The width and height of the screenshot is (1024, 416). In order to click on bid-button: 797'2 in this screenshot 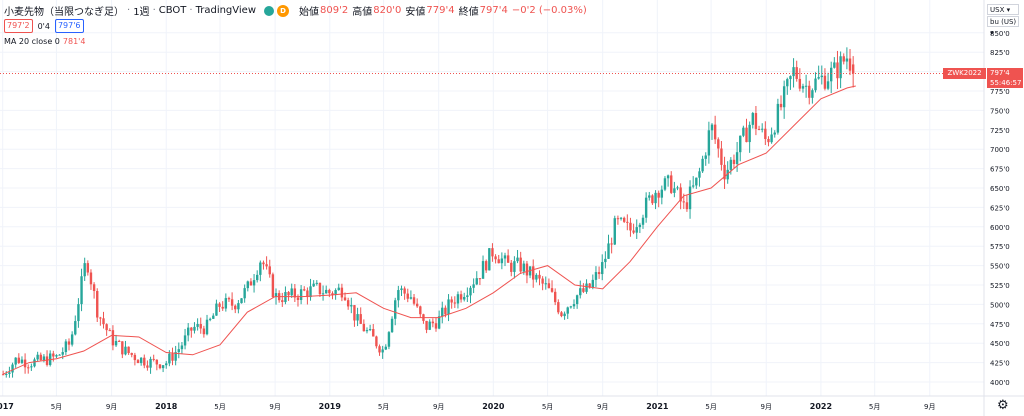, I will do `click(18, 26)`.